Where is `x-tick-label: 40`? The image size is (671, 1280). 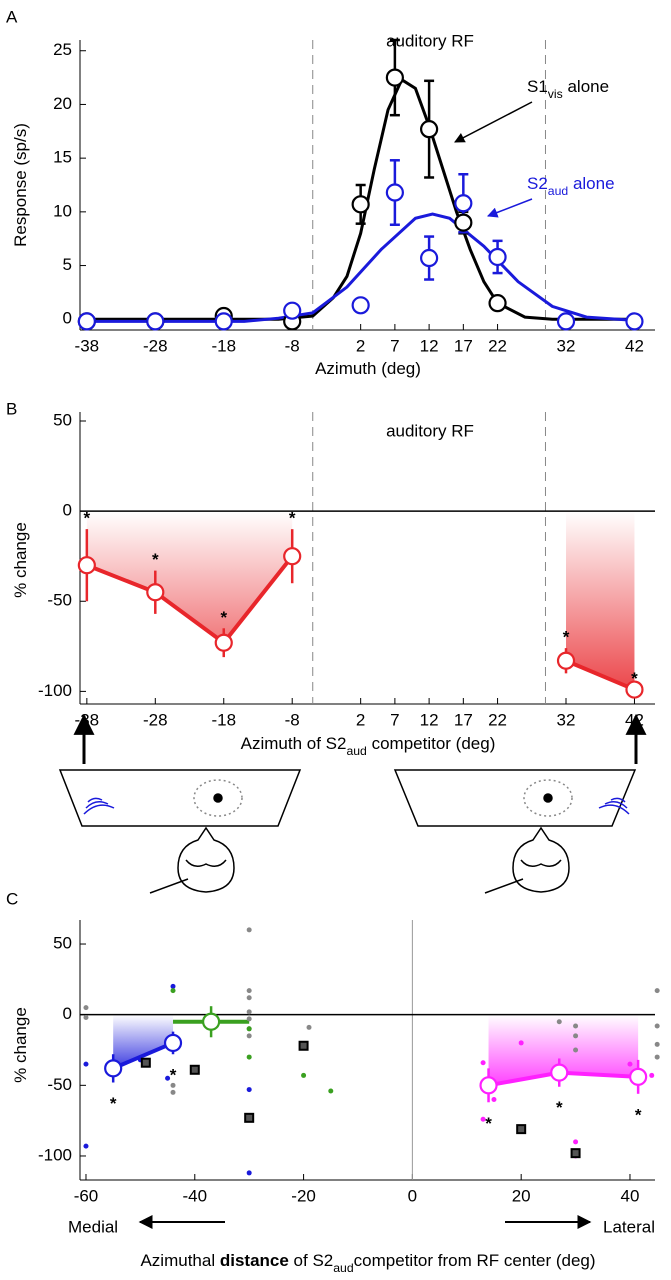
x-tick-label: 40 is located at coordinates (630, 1195).